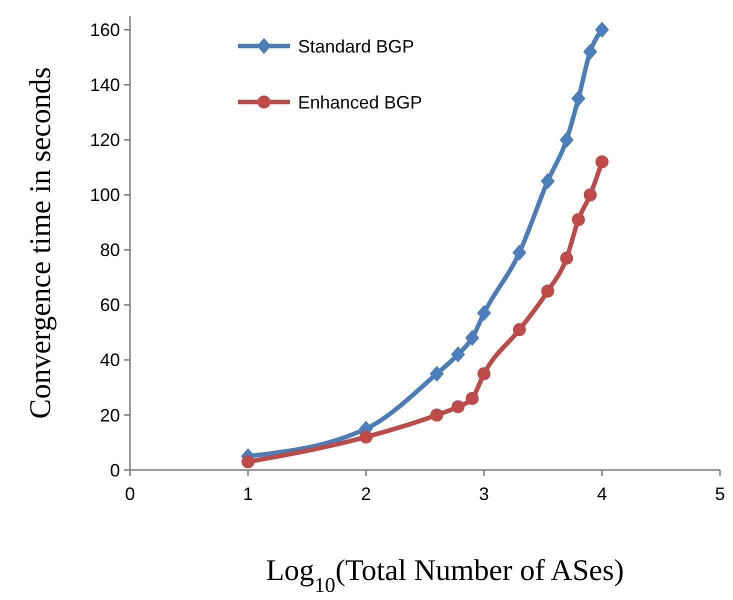 The width and height of the screenshot is (733, 600). What do you see at coordinates (110, 250) in the screenshot?
I see `y-tick-label: 80` at bounding box center [110, 250].